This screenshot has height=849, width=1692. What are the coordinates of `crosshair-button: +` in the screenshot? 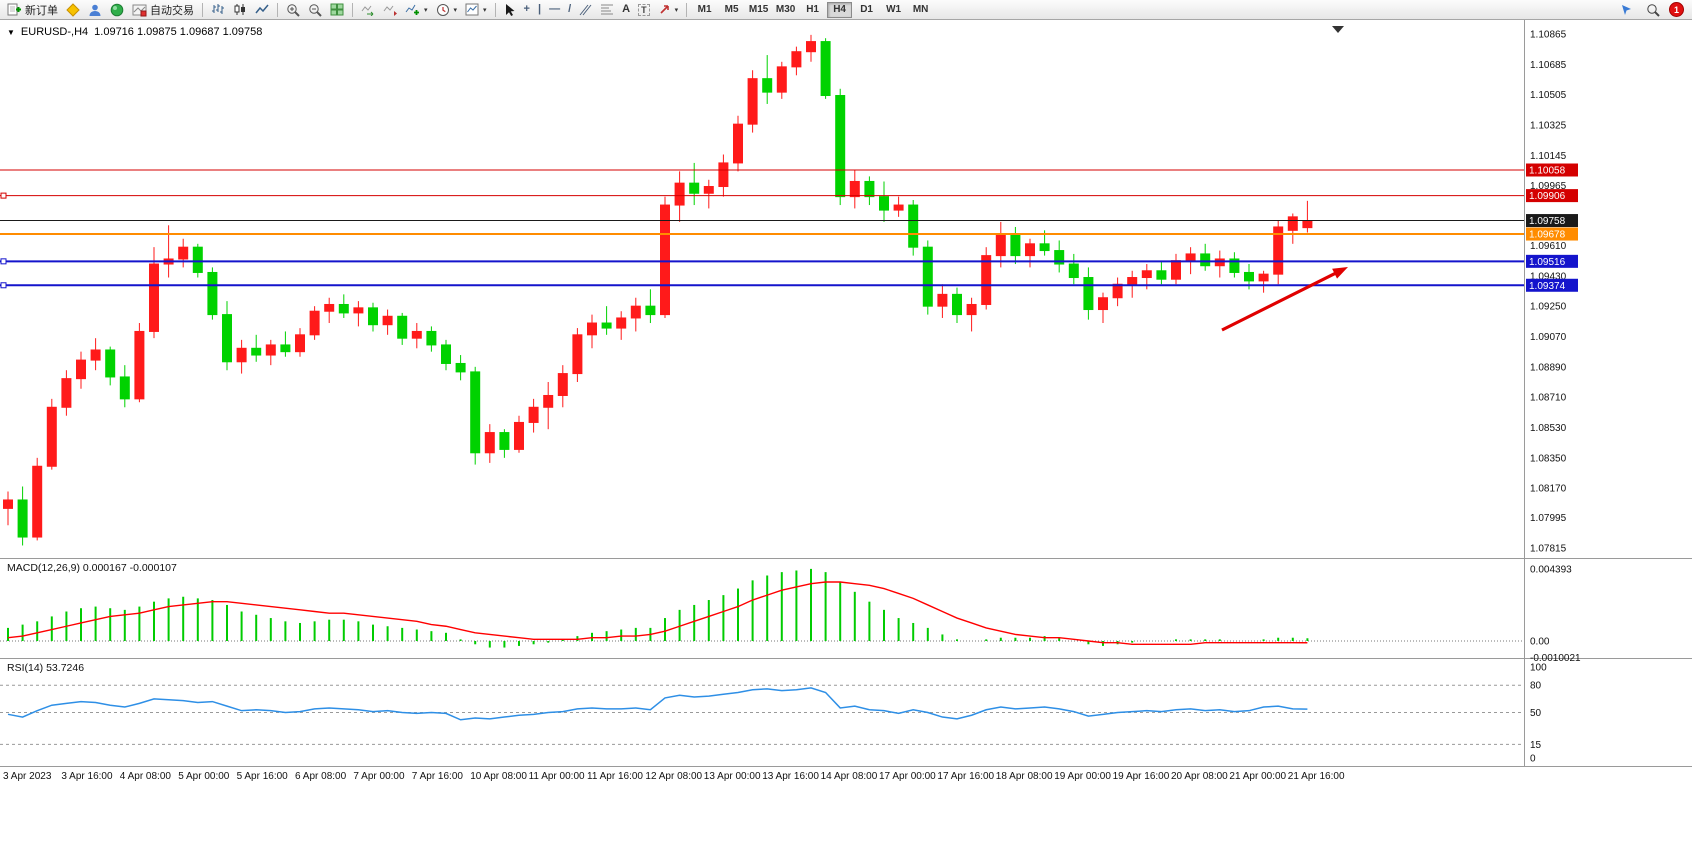 It's located at (527, 9).